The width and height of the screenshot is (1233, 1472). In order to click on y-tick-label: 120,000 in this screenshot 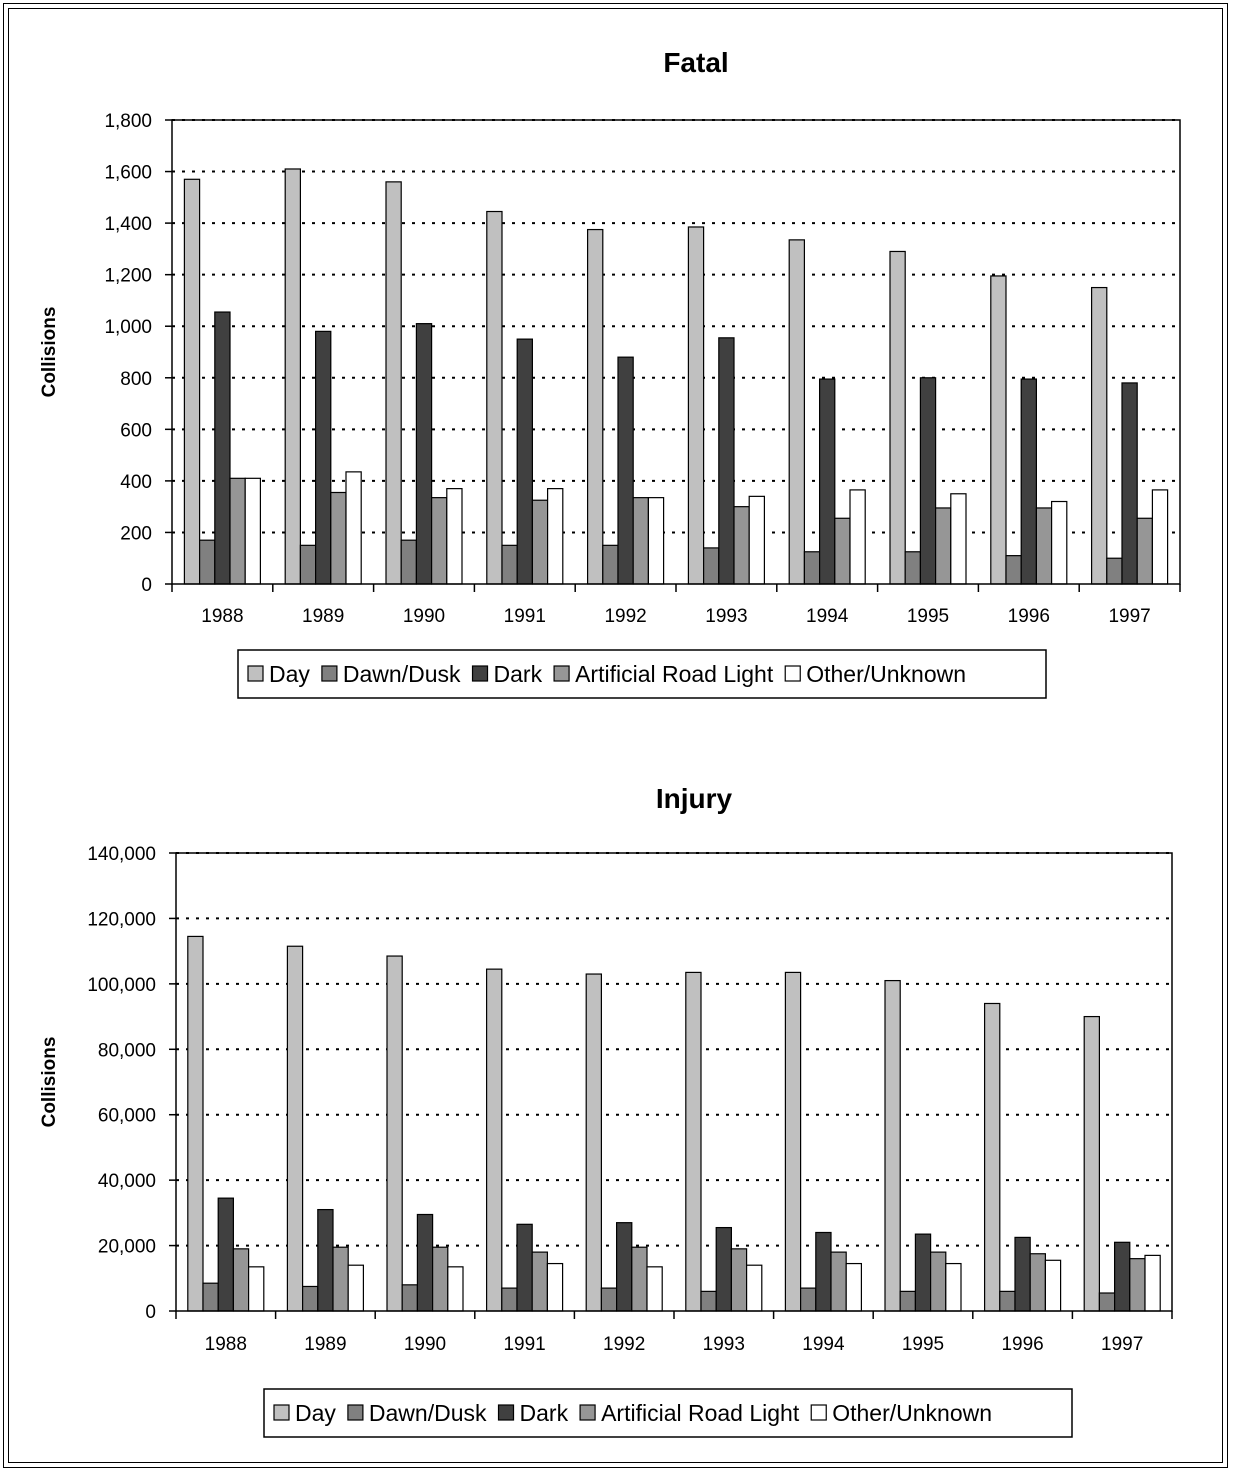, I will do `click(121, 919)`.